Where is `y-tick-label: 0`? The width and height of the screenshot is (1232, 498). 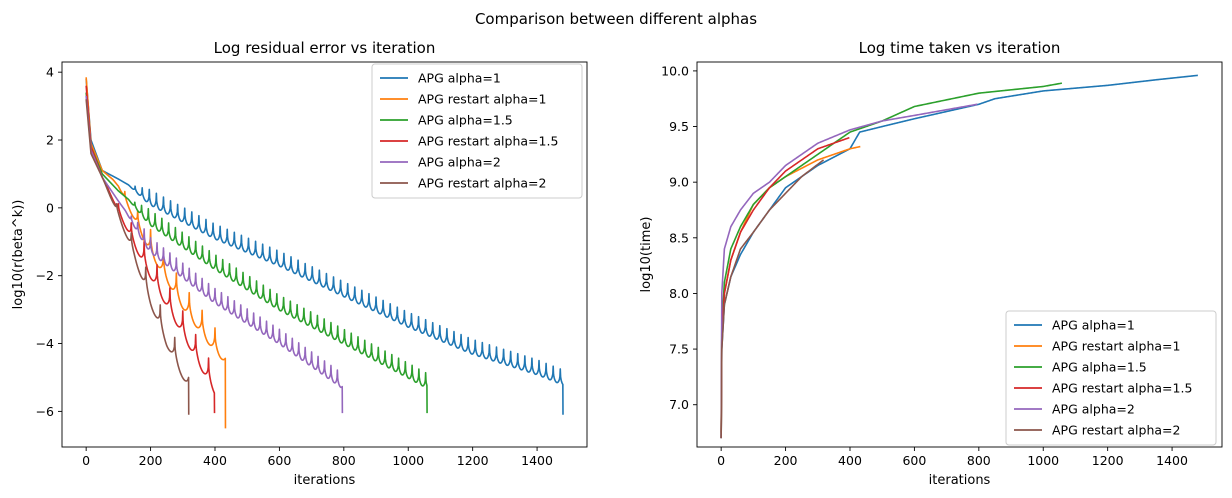
y-tick-label: 0 is located at coordinates (50, 207).